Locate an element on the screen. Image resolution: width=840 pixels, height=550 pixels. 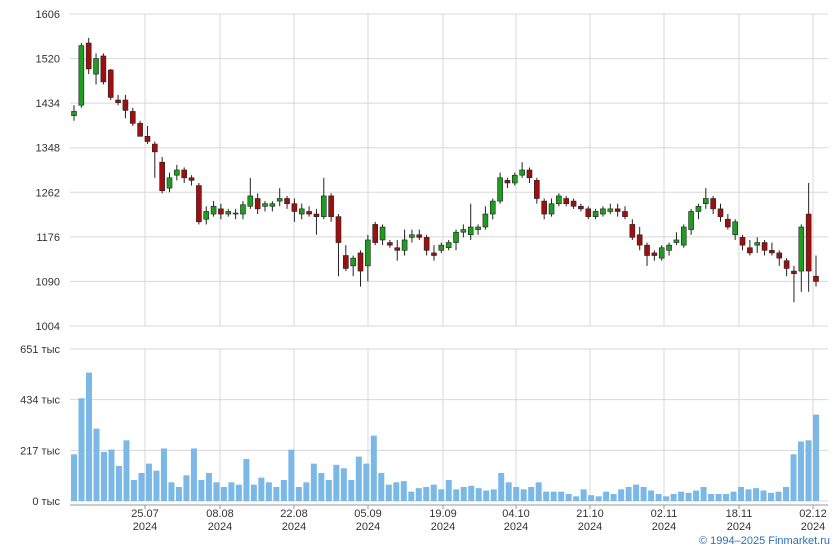
price-tick-label: 1004 is located at coordinates (48, 327).